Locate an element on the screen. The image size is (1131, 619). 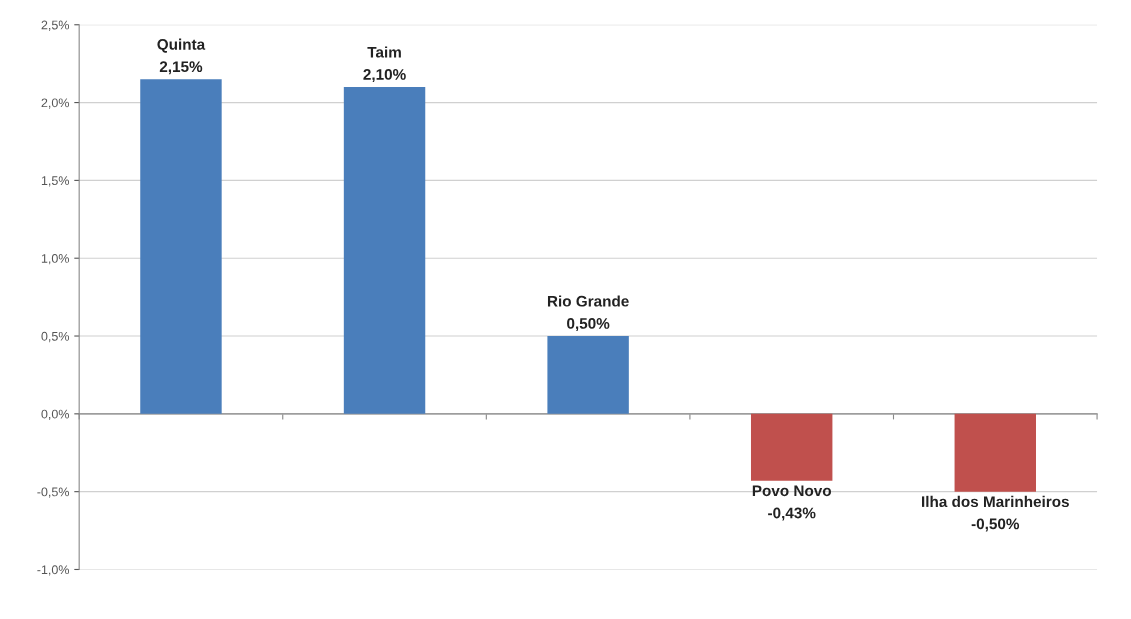
data-label: -0,43% is located at coordinates (792, 514).